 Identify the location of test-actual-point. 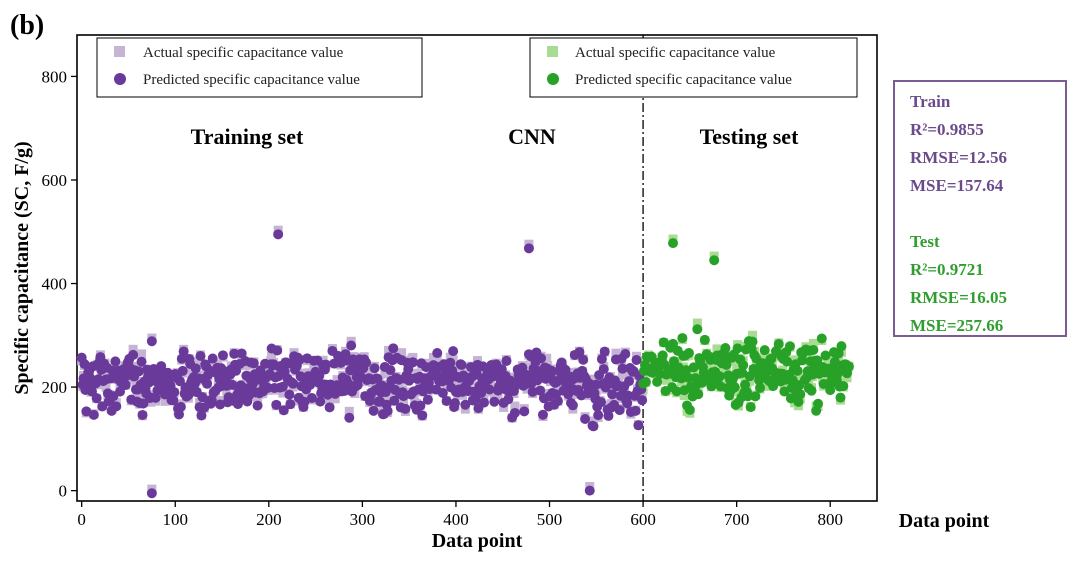
(666, 380).